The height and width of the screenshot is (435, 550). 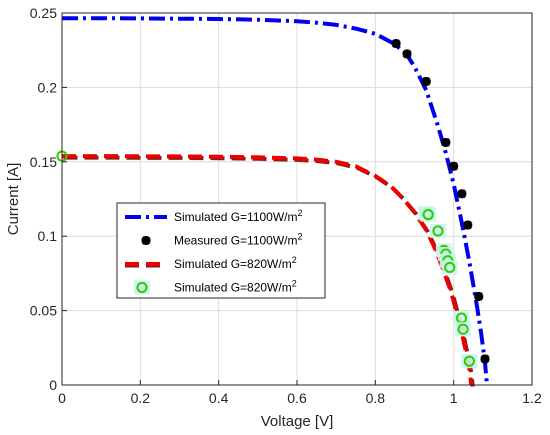 I want to click on y-tick-label: 0.2, so click(x=48, y=87).